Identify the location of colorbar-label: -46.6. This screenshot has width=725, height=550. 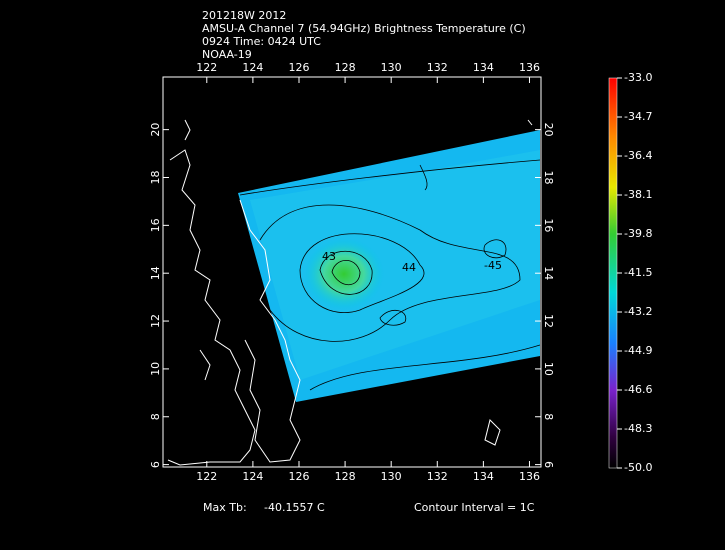
(638, 389).